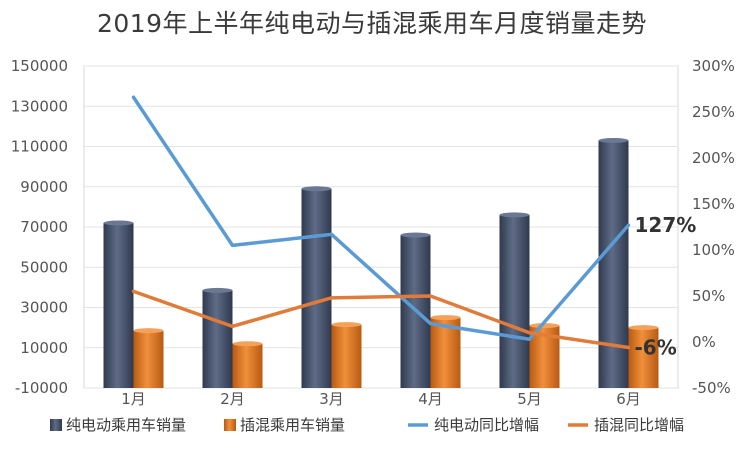 This screenshot has height=458, width=744. Describe the element at coordinates (713, 66) in the screenshot. I see `y-right-tick-label: 300%` at that location.